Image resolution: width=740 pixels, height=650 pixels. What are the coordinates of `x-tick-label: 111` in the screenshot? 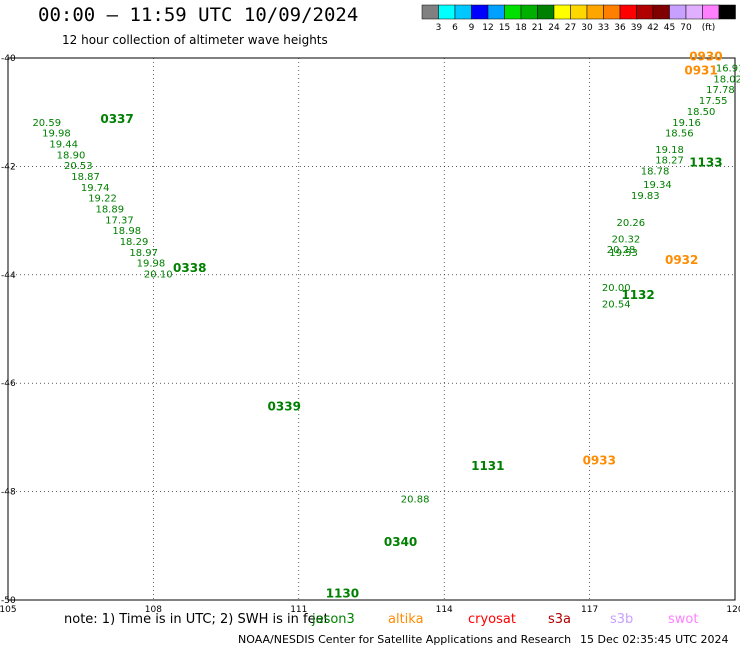 It's located at (298, 610).